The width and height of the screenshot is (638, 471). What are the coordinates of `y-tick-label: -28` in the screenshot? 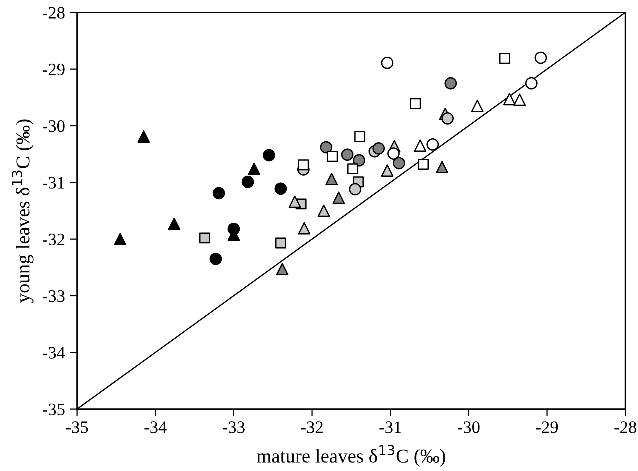 It's located at (54, 13).